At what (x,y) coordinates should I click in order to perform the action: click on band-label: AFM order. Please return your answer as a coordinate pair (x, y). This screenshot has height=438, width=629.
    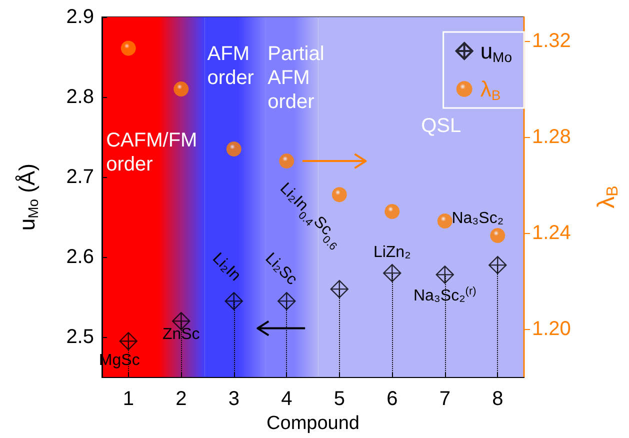
    Looking at the image, I should click on (230, 66).